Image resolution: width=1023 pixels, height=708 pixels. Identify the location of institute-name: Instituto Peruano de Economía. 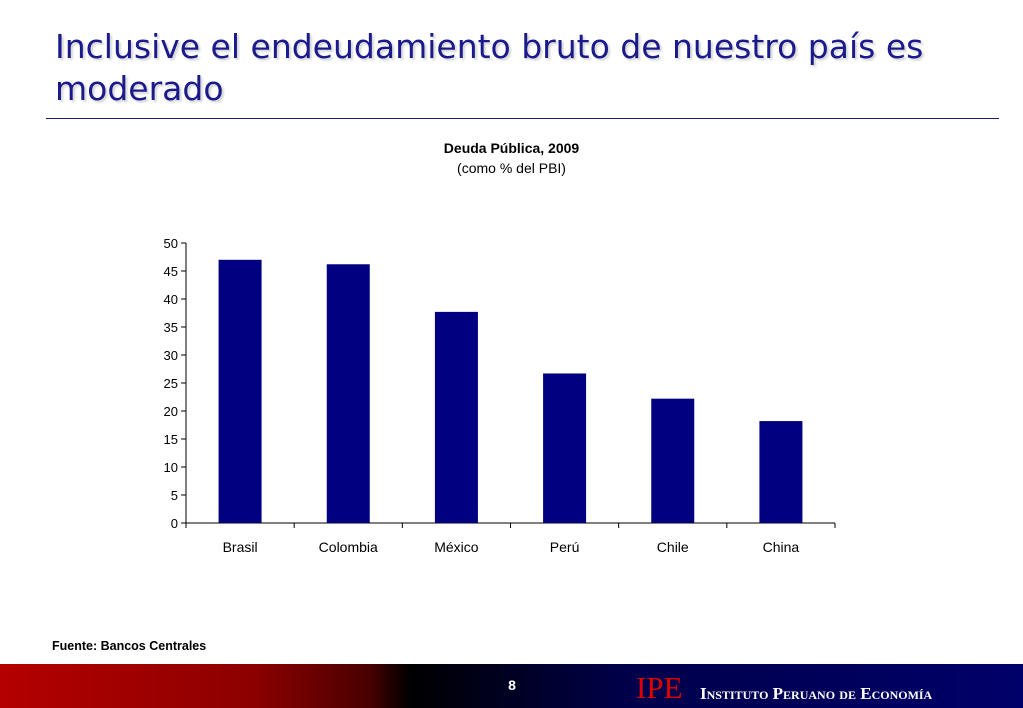
(816, 693).